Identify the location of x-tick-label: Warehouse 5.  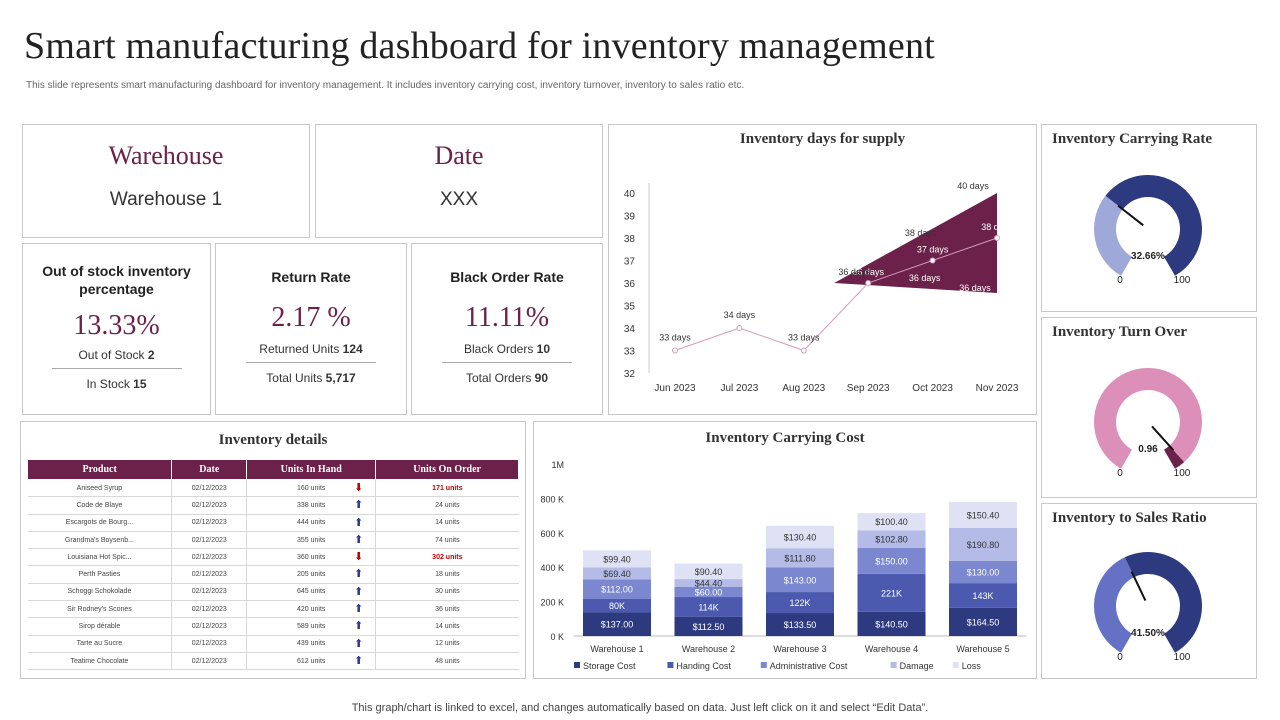
(982, 649).